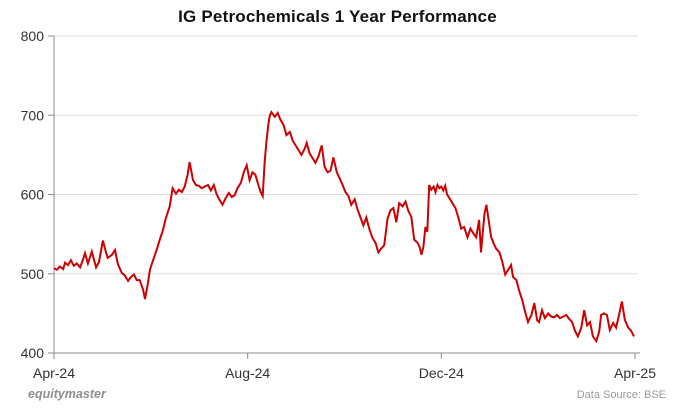 The width and height of the screenshot is (675, 410). What do you see at coordinates (337, 16) in the screenshot?
I see `chart-title: IG Petrochemicals 1 Year Performance` at bounding box center [337, 16].